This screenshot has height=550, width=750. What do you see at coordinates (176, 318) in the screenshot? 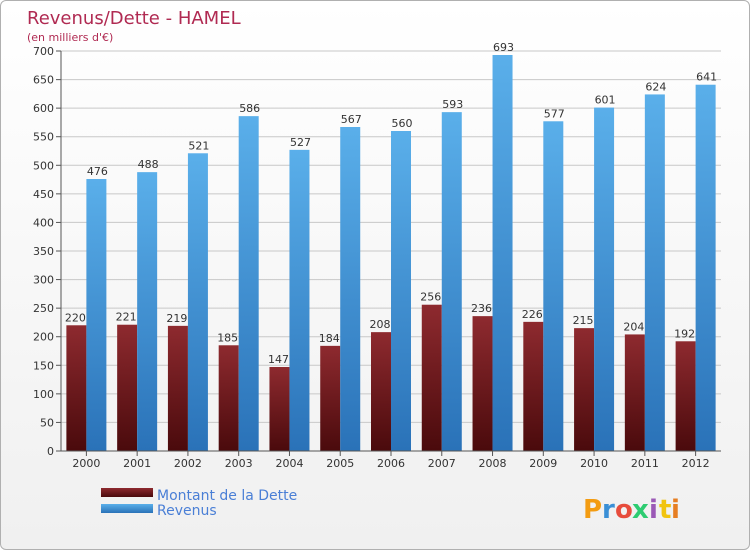
I see `bar-debt-label: 219` at bounding box center [176, 318].